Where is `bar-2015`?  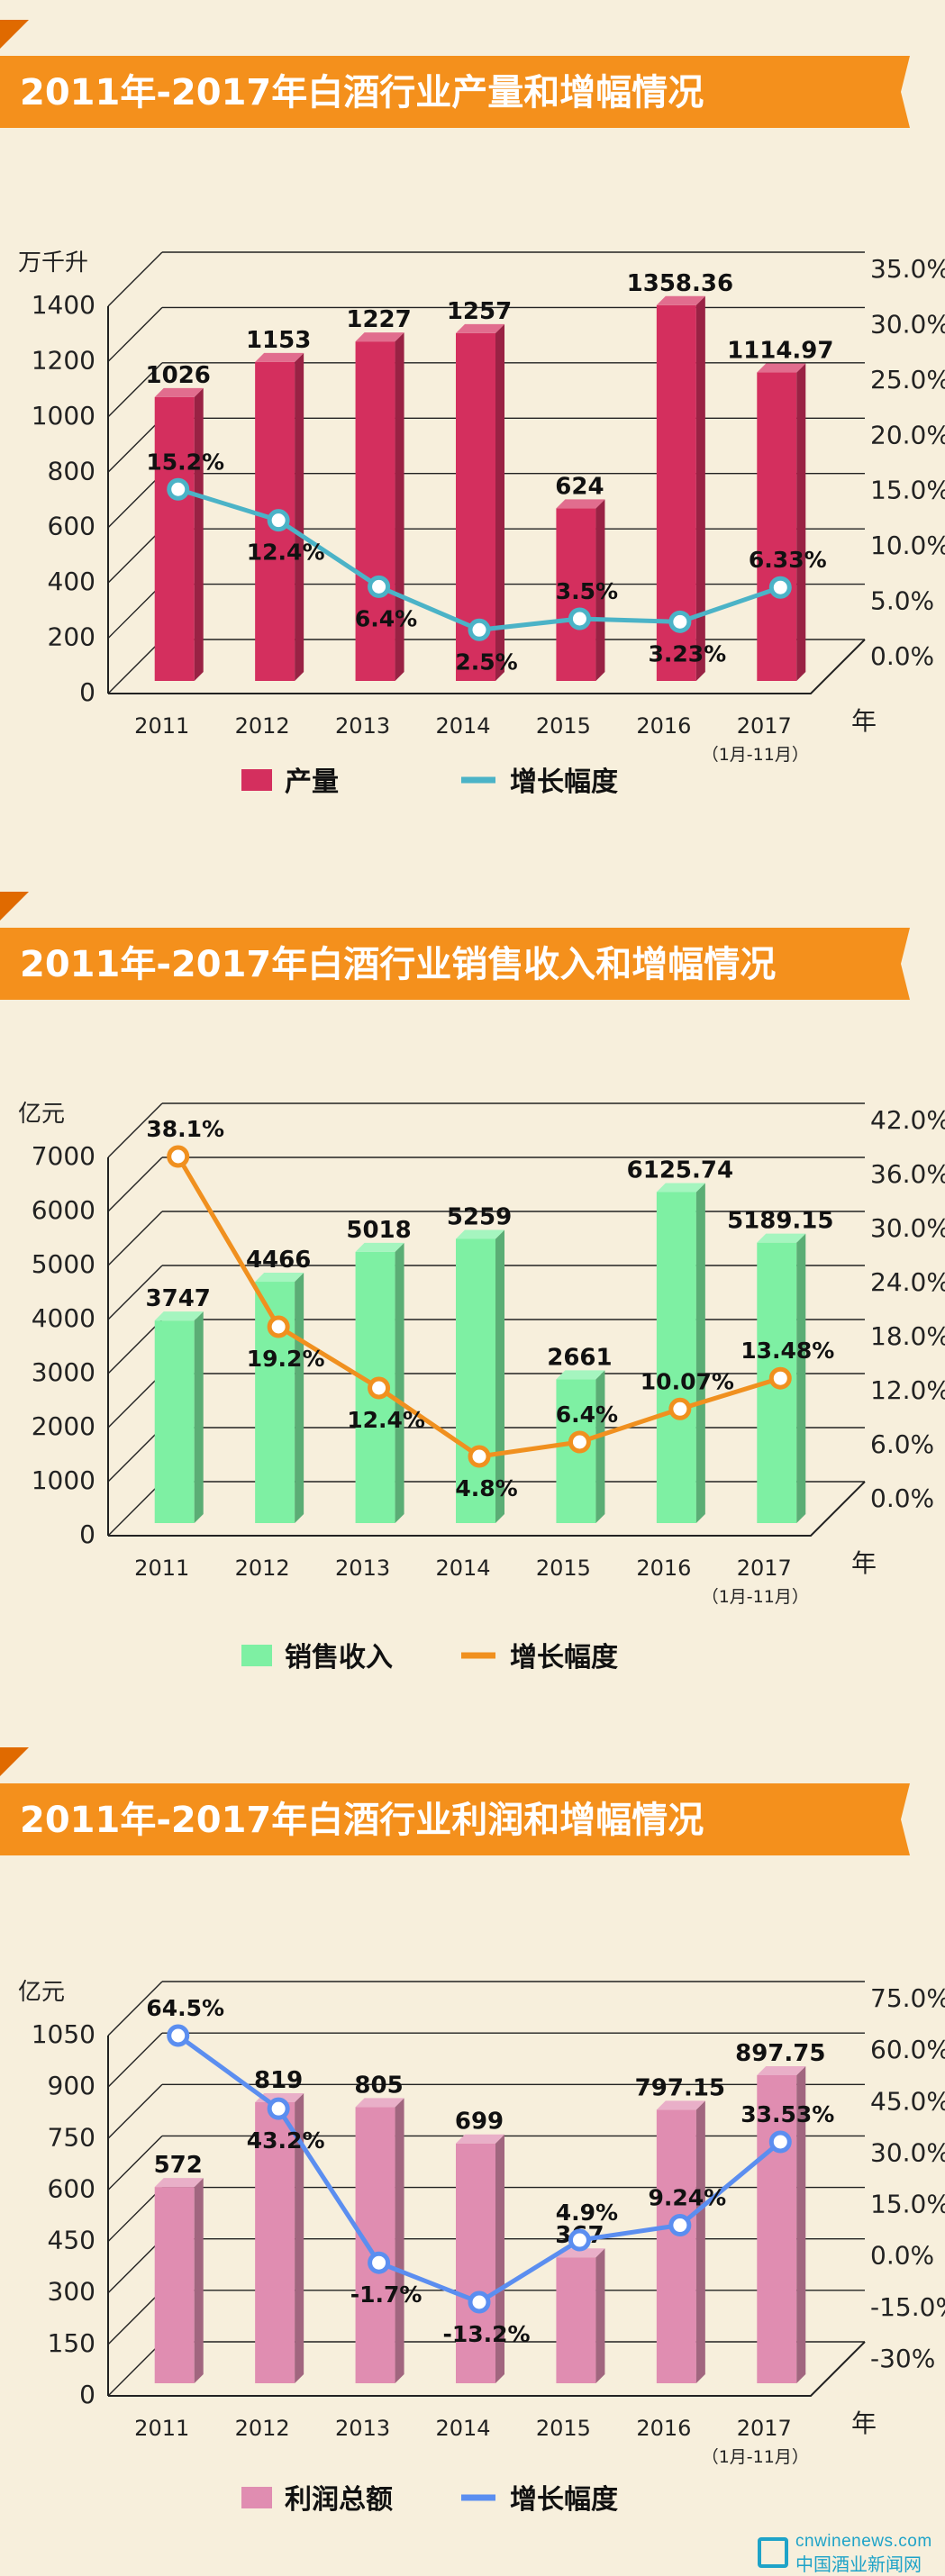
bar-2015 is located at coordinates (580, 2315).